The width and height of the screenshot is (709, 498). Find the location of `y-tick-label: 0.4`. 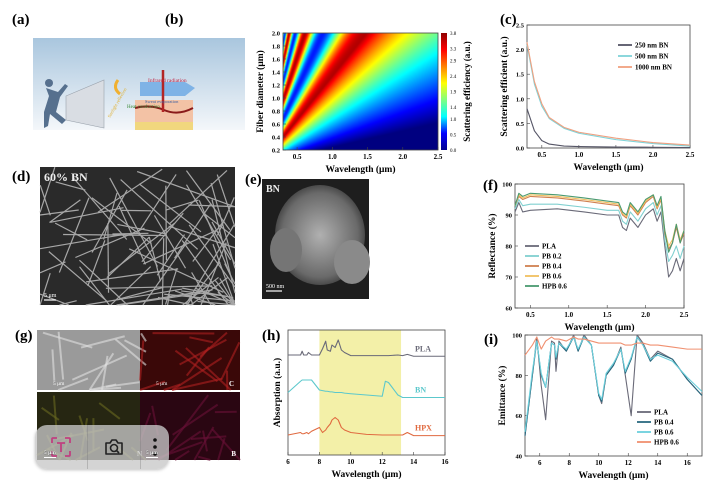

y-tick-label: 0.4 is located at coordinates (276, 138).